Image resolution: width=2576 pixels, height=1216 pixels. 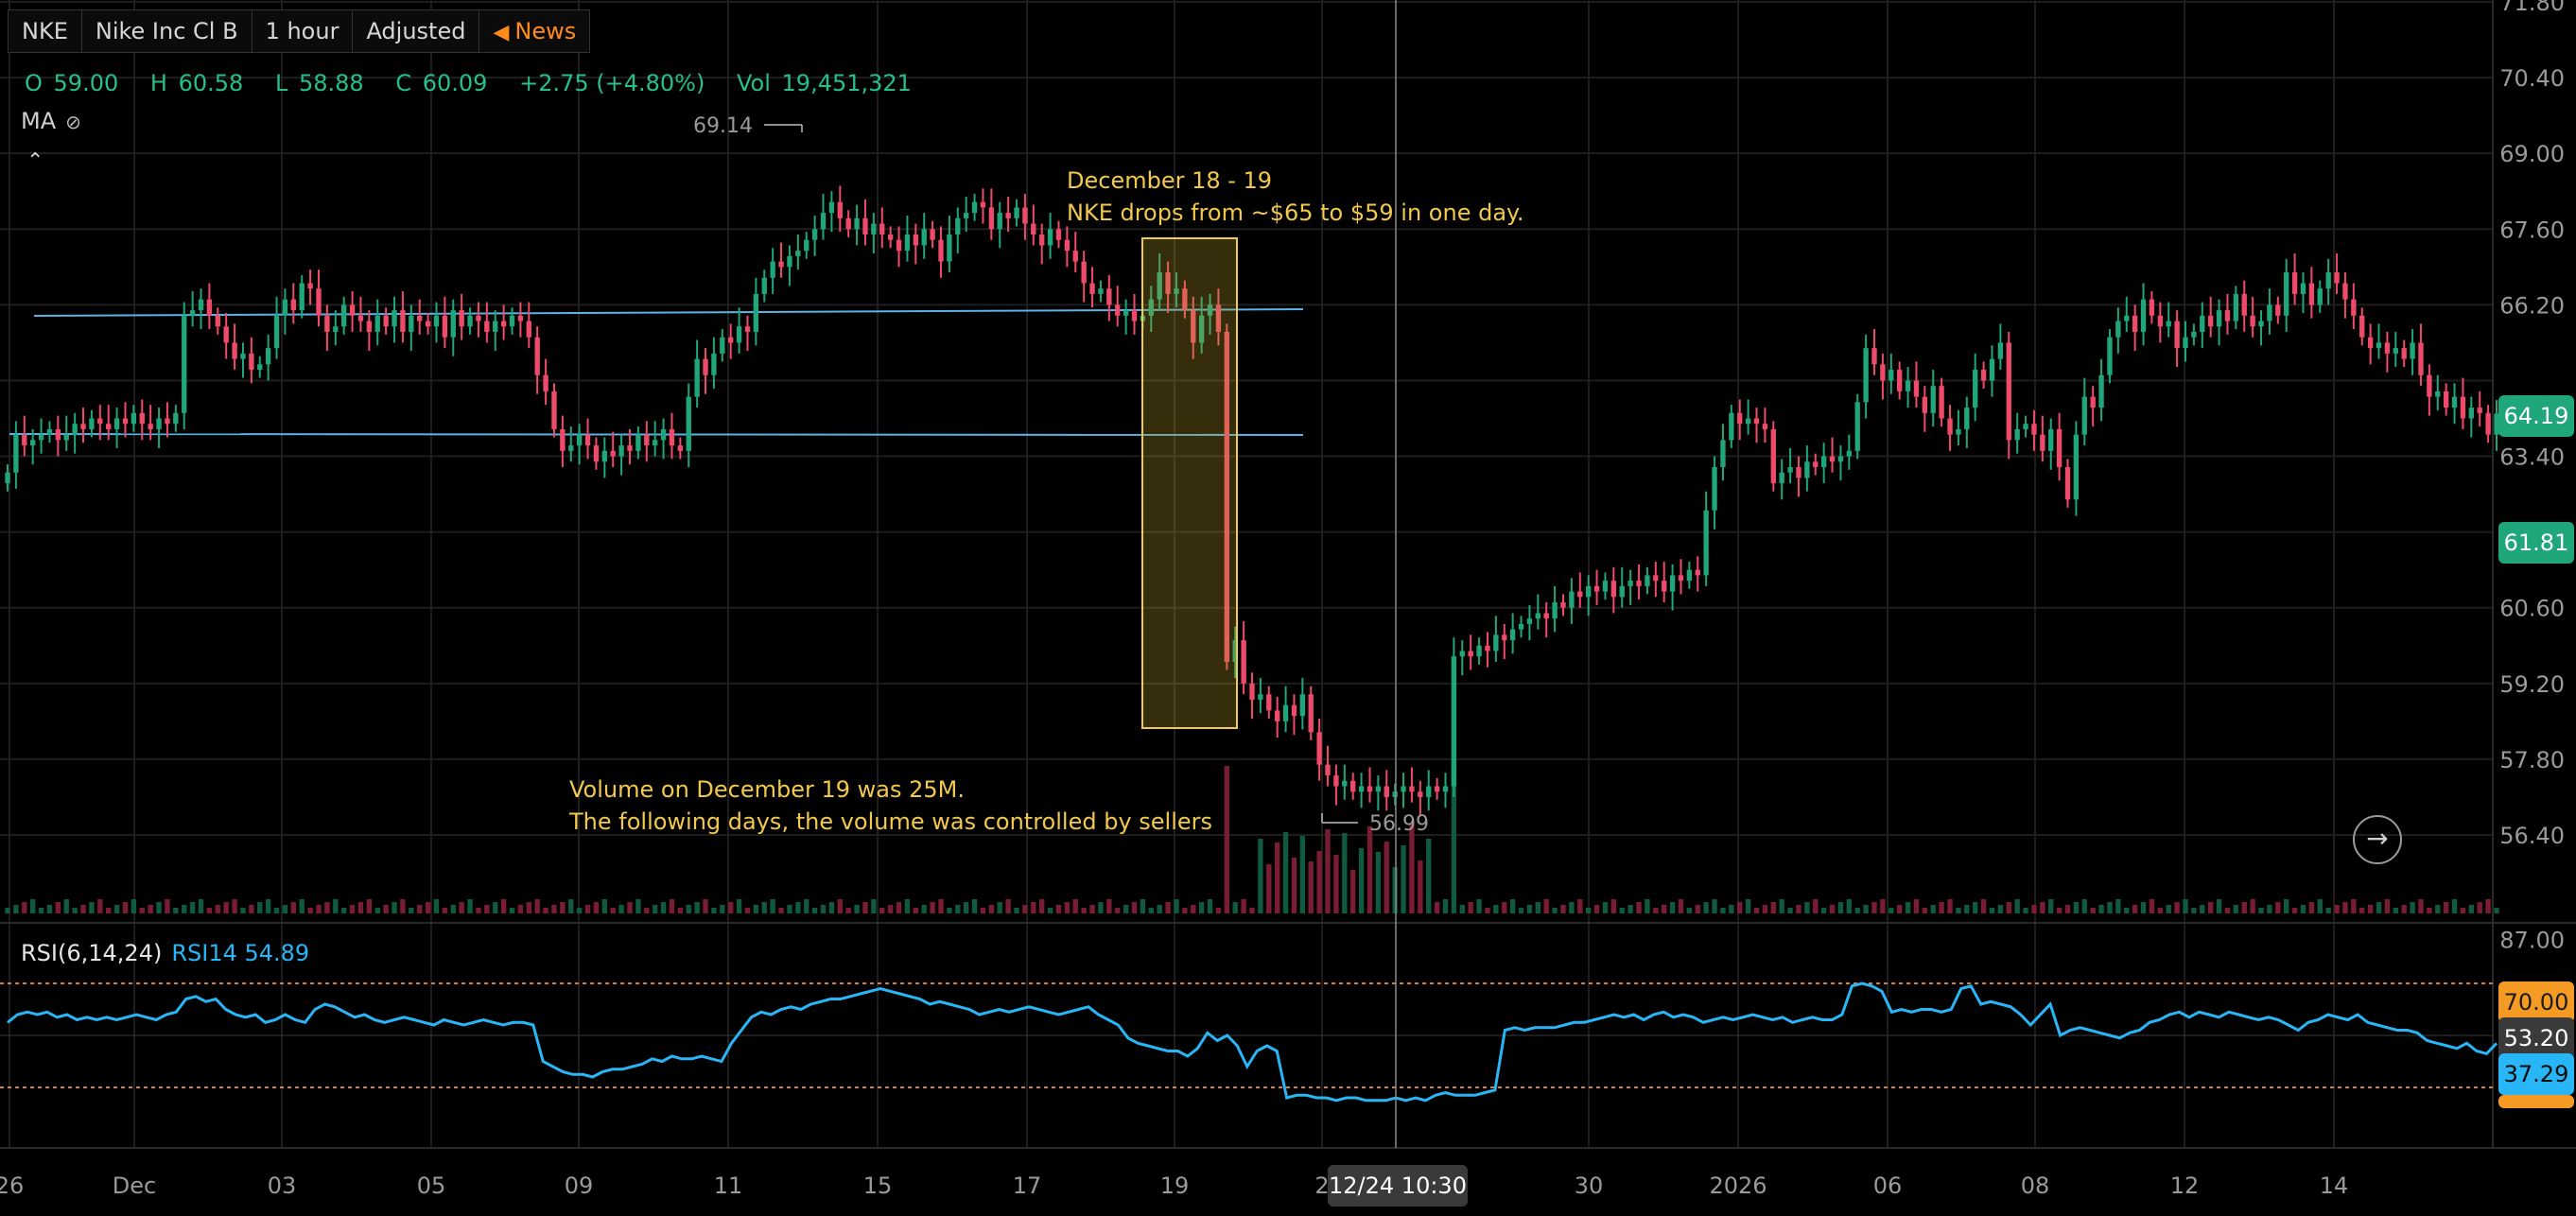 I want to click on interval-selector: 1 hour, so click(x=303, y=31).